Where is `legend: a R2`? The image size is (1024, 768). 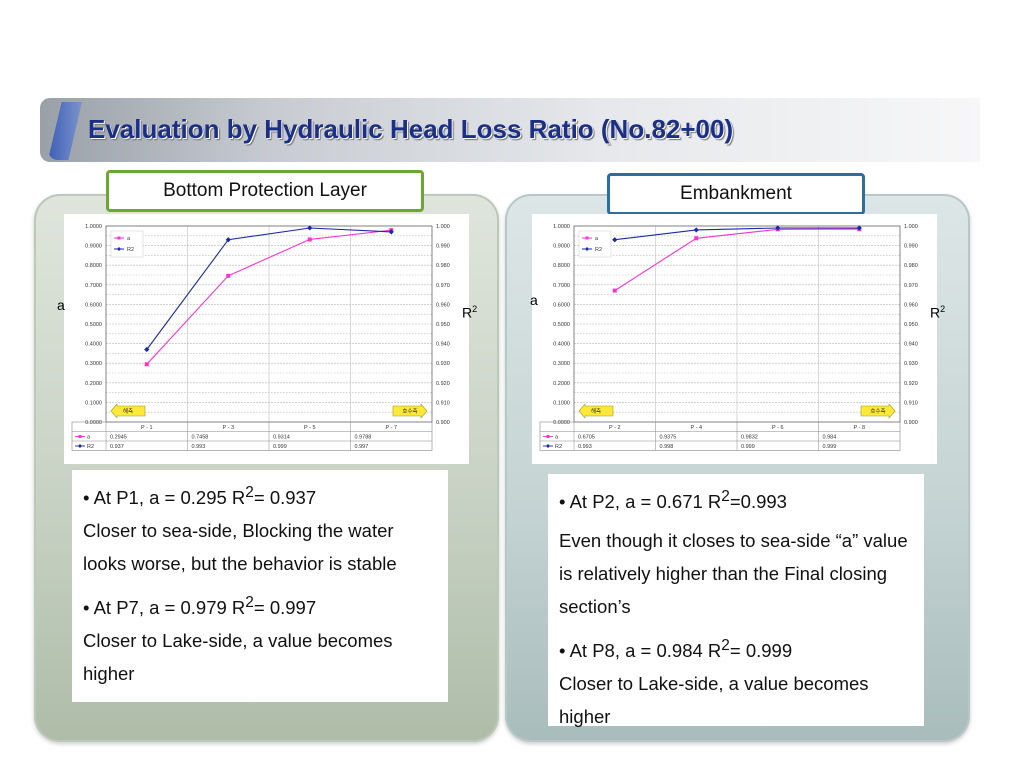
legend: a R2 is located at coordinates (595, 244).